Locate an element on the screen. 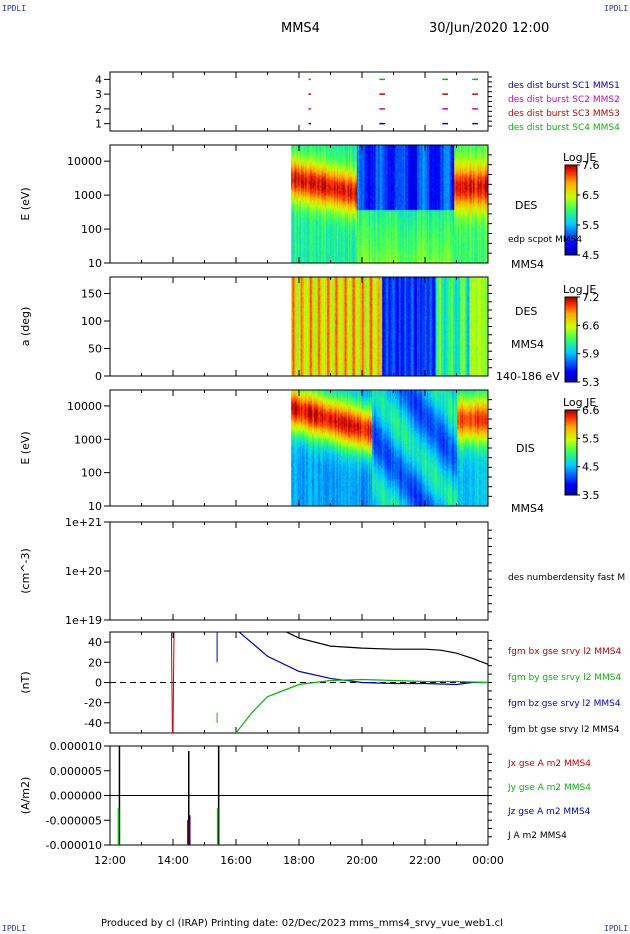 Image resolution: width=630 pixels, height=934 pixels. des-energy-side-label: DES is located at coordinates (526, 205).